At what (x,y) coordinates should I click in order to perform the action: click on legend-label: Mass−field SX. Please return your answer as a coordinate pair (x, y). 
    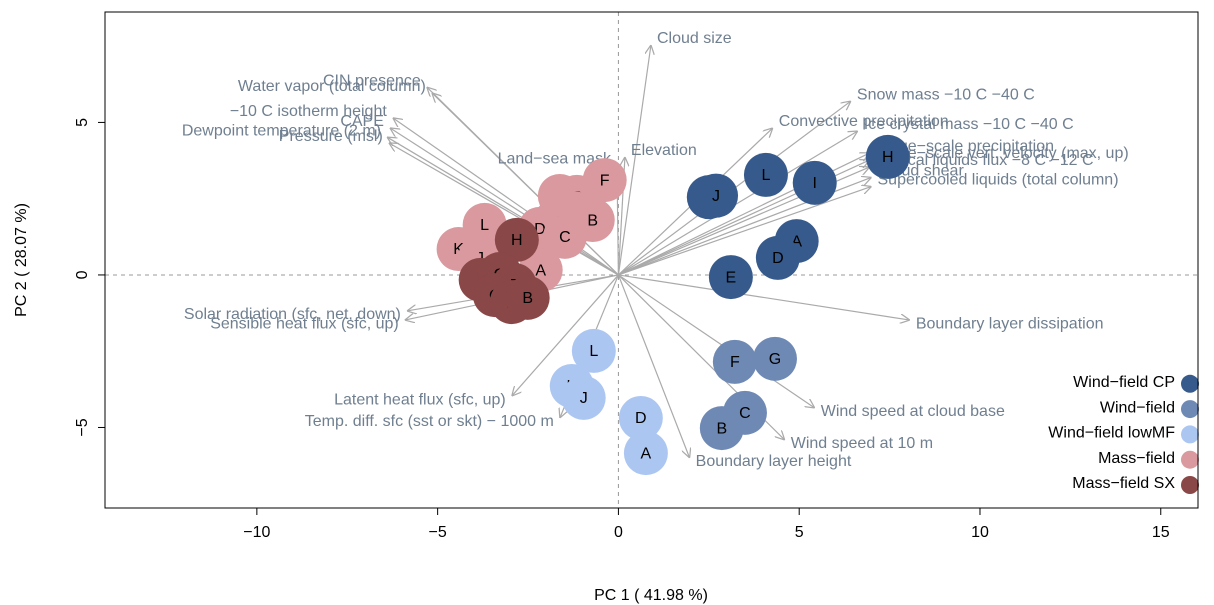
    Looking at the image, I should click on (1123, 483).